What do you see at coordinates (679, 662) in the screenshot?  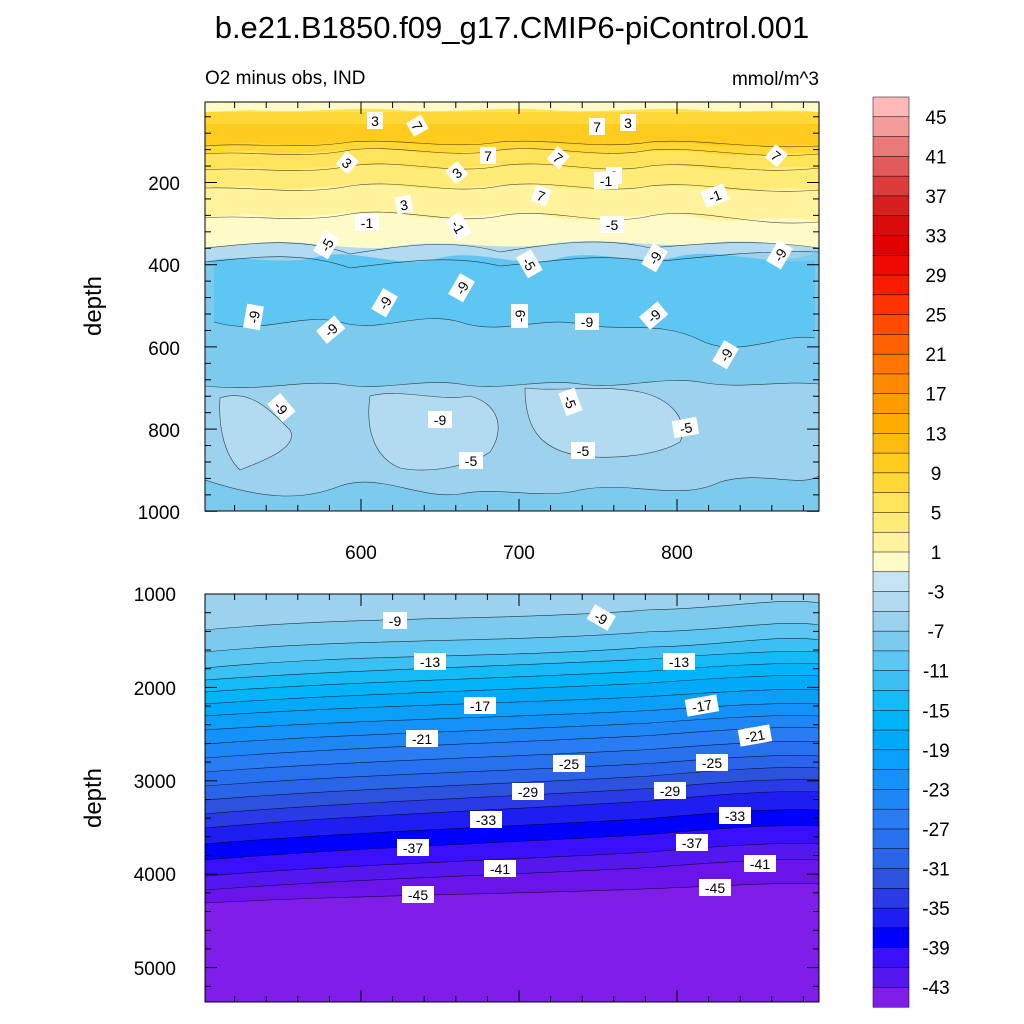 I see `svg-text: -13` at bounding box center [679, 662].